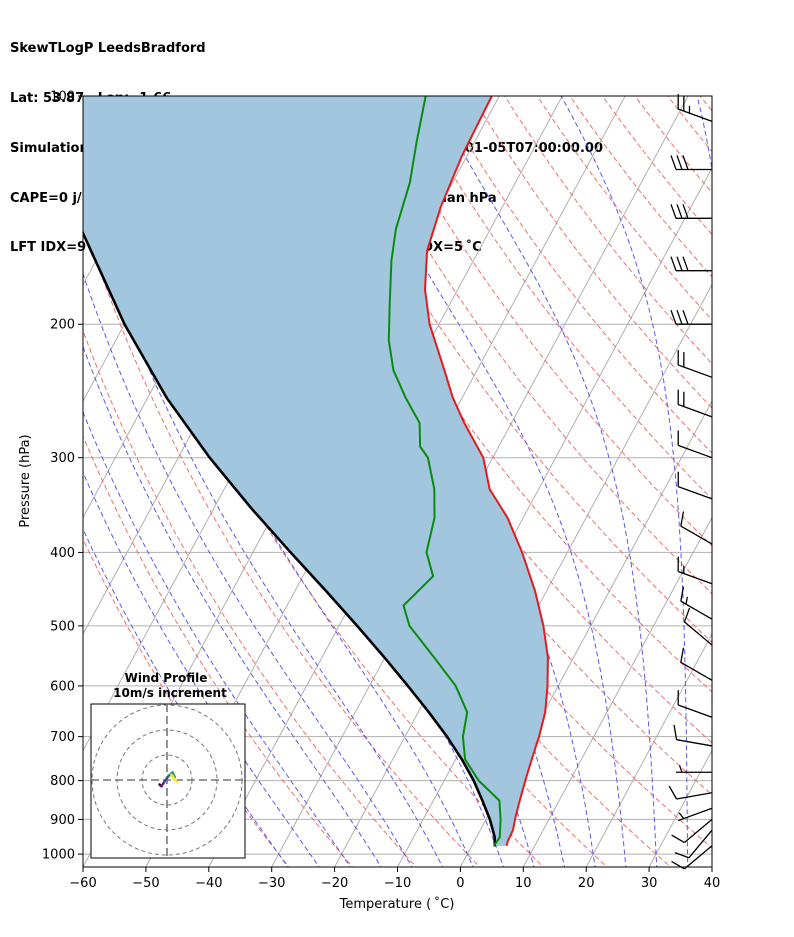 This screenshot has height=937, width=794. What do you see at coordinates (523, 883) in the screenshot?
I see `x-tick-label: 10` at bounding box center [523, 883].